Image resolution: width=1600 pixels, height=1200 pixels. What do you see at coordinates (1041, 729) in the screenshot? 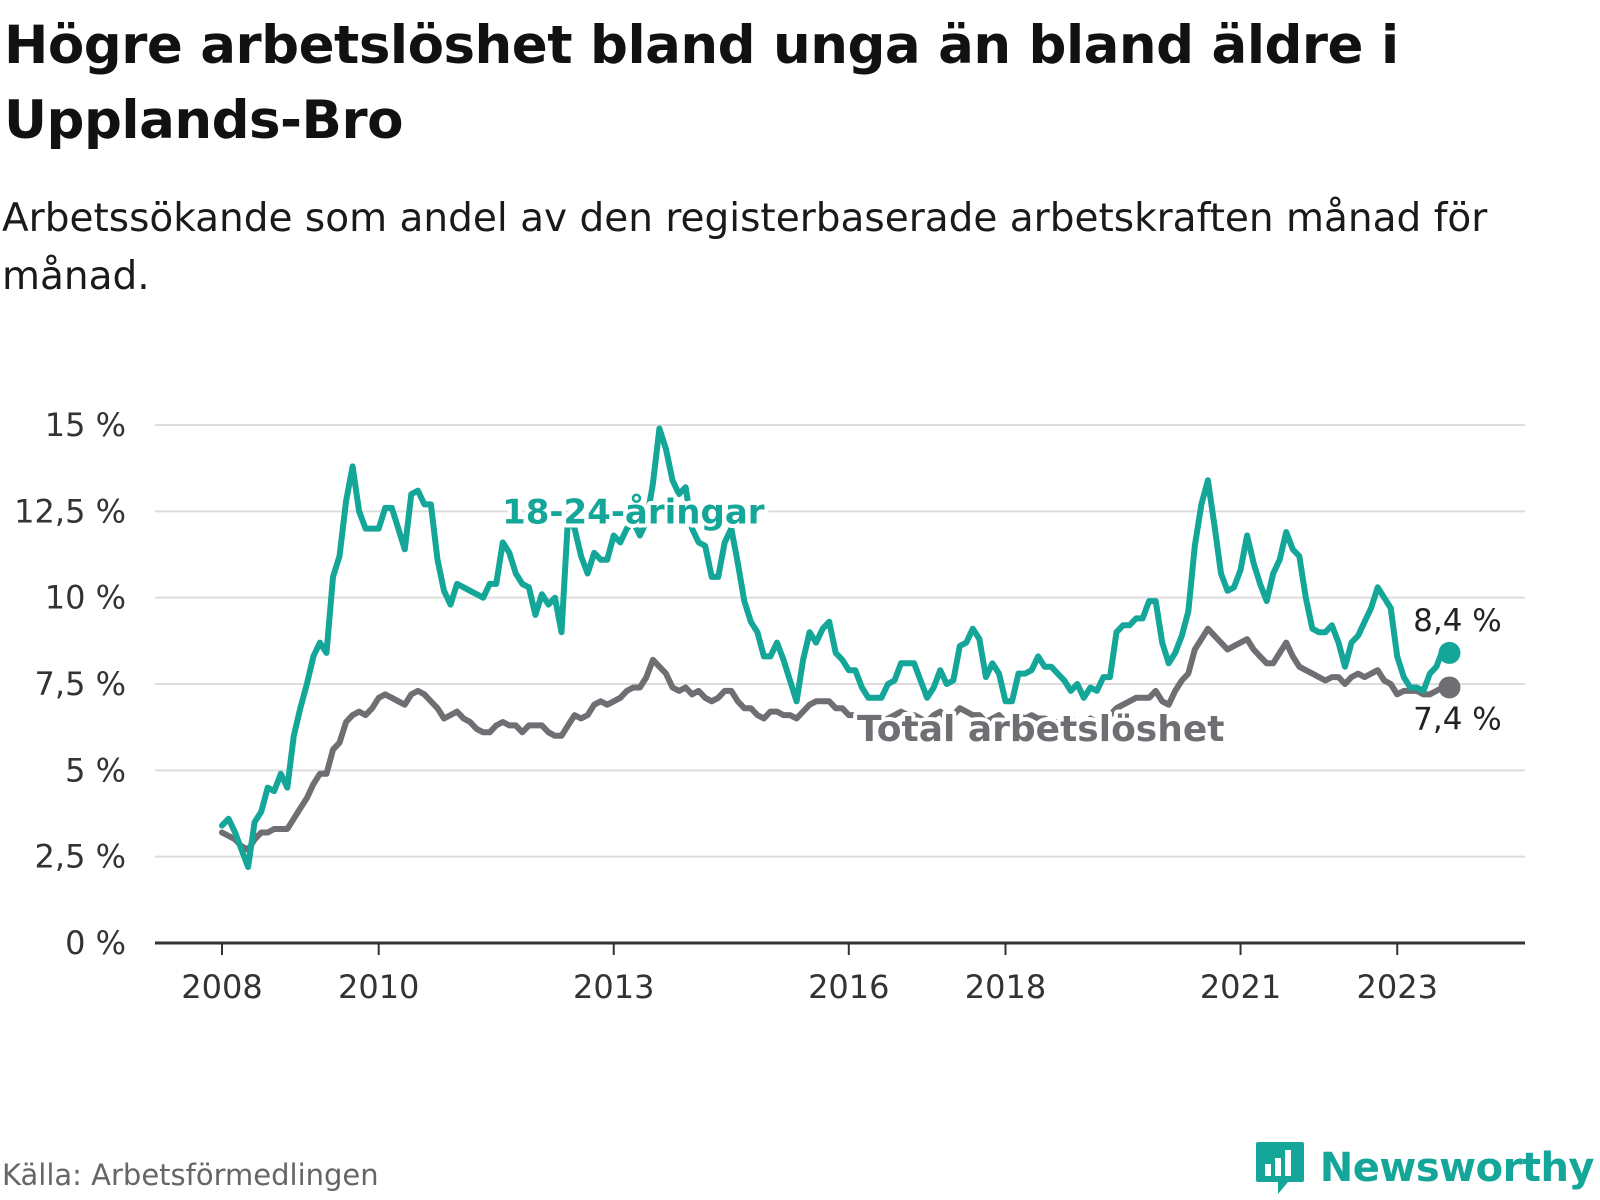
I see `annotation-total: Total arbetslöshet` at bounding box center [1041, 729].